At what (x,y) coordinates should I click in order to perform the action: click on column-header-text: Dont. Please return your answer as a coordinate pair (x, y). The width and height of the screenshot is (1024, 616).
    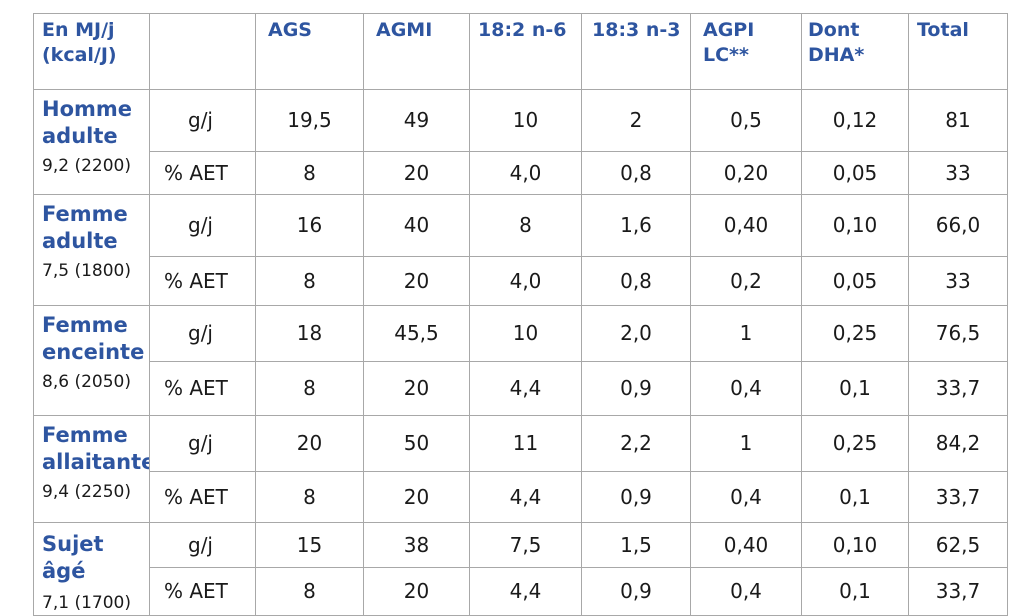
    Looking at the image, I should click on (834, 30).